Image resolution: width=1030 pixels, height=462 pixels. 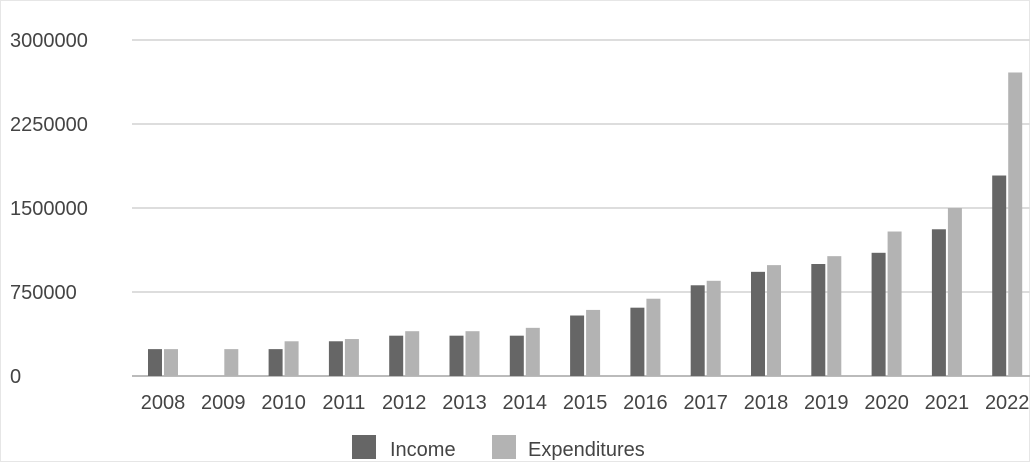 What do you see at coordinates (758, 323) in the screenshot?
I see `bar-income-2018` at bounding box center [758, 323].